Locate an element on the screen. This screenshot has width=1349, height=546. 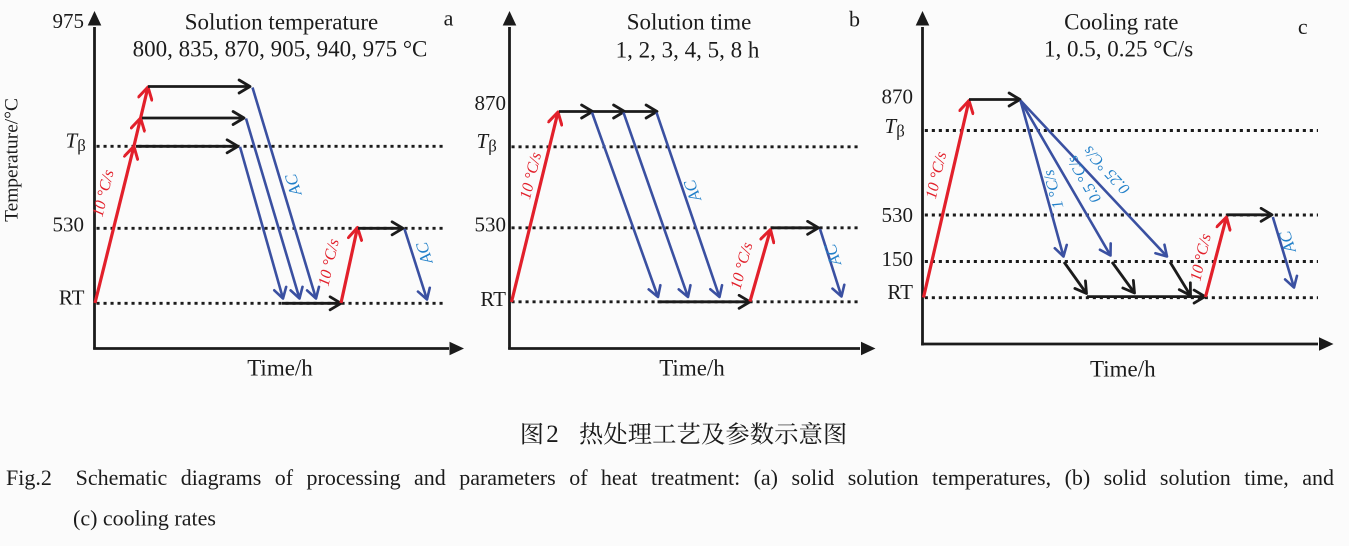
svg-text: Solution time is located at coordinates (689, 22).